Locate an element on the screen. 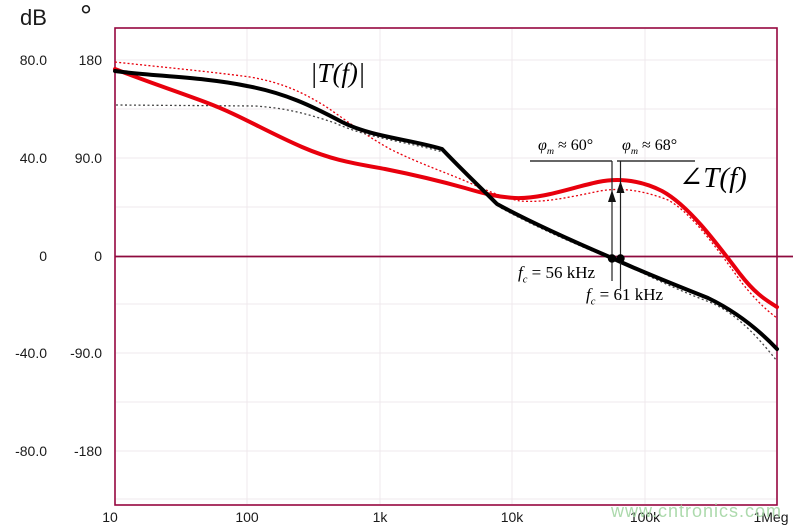 The image size is (800, 531). fc1-subscript: c is located at coordinates (525, 280).